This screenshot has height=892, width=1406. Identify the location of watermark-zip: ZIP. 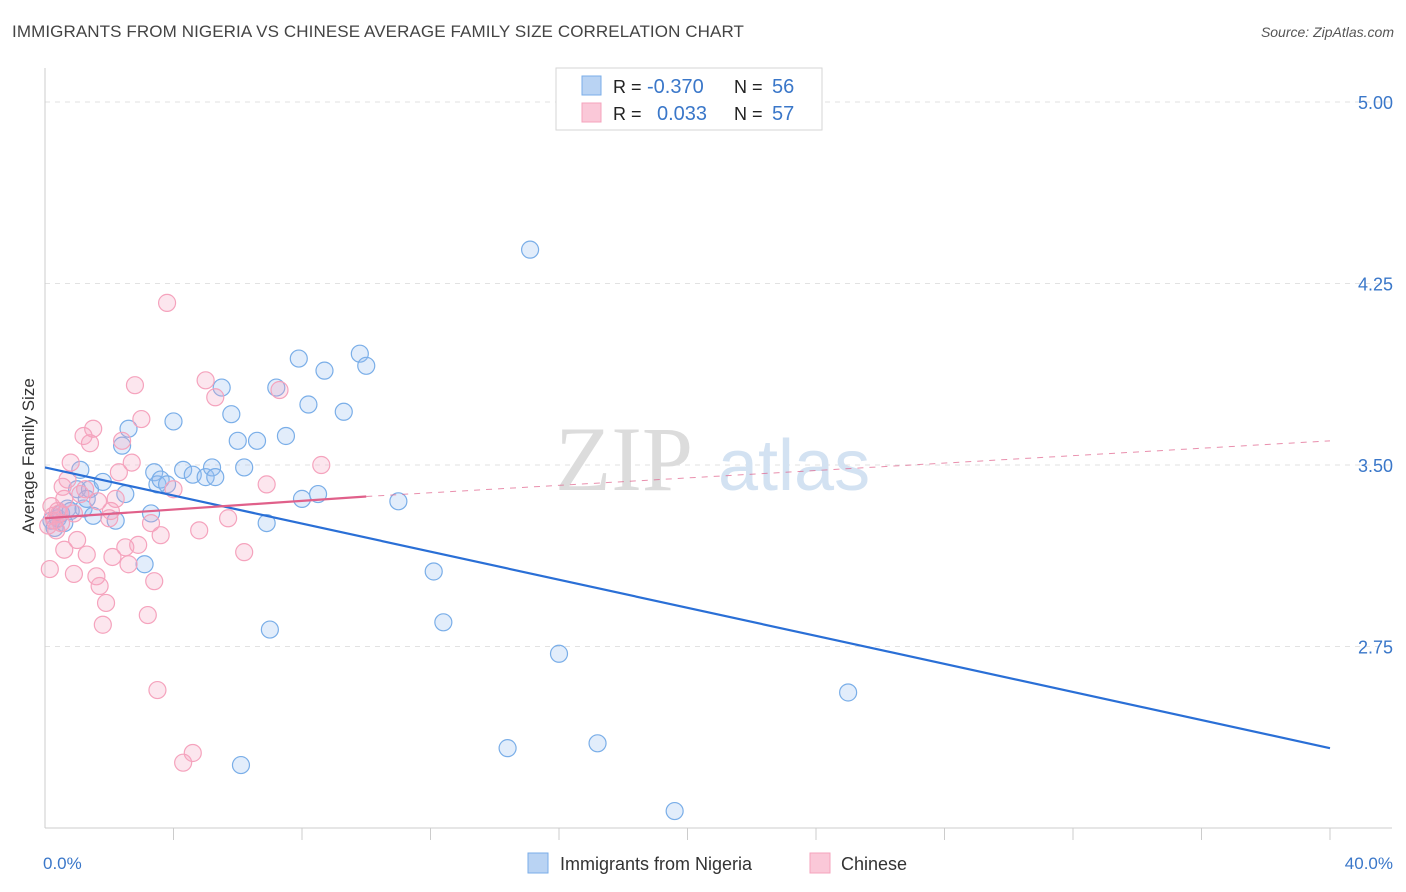
(624, 459).